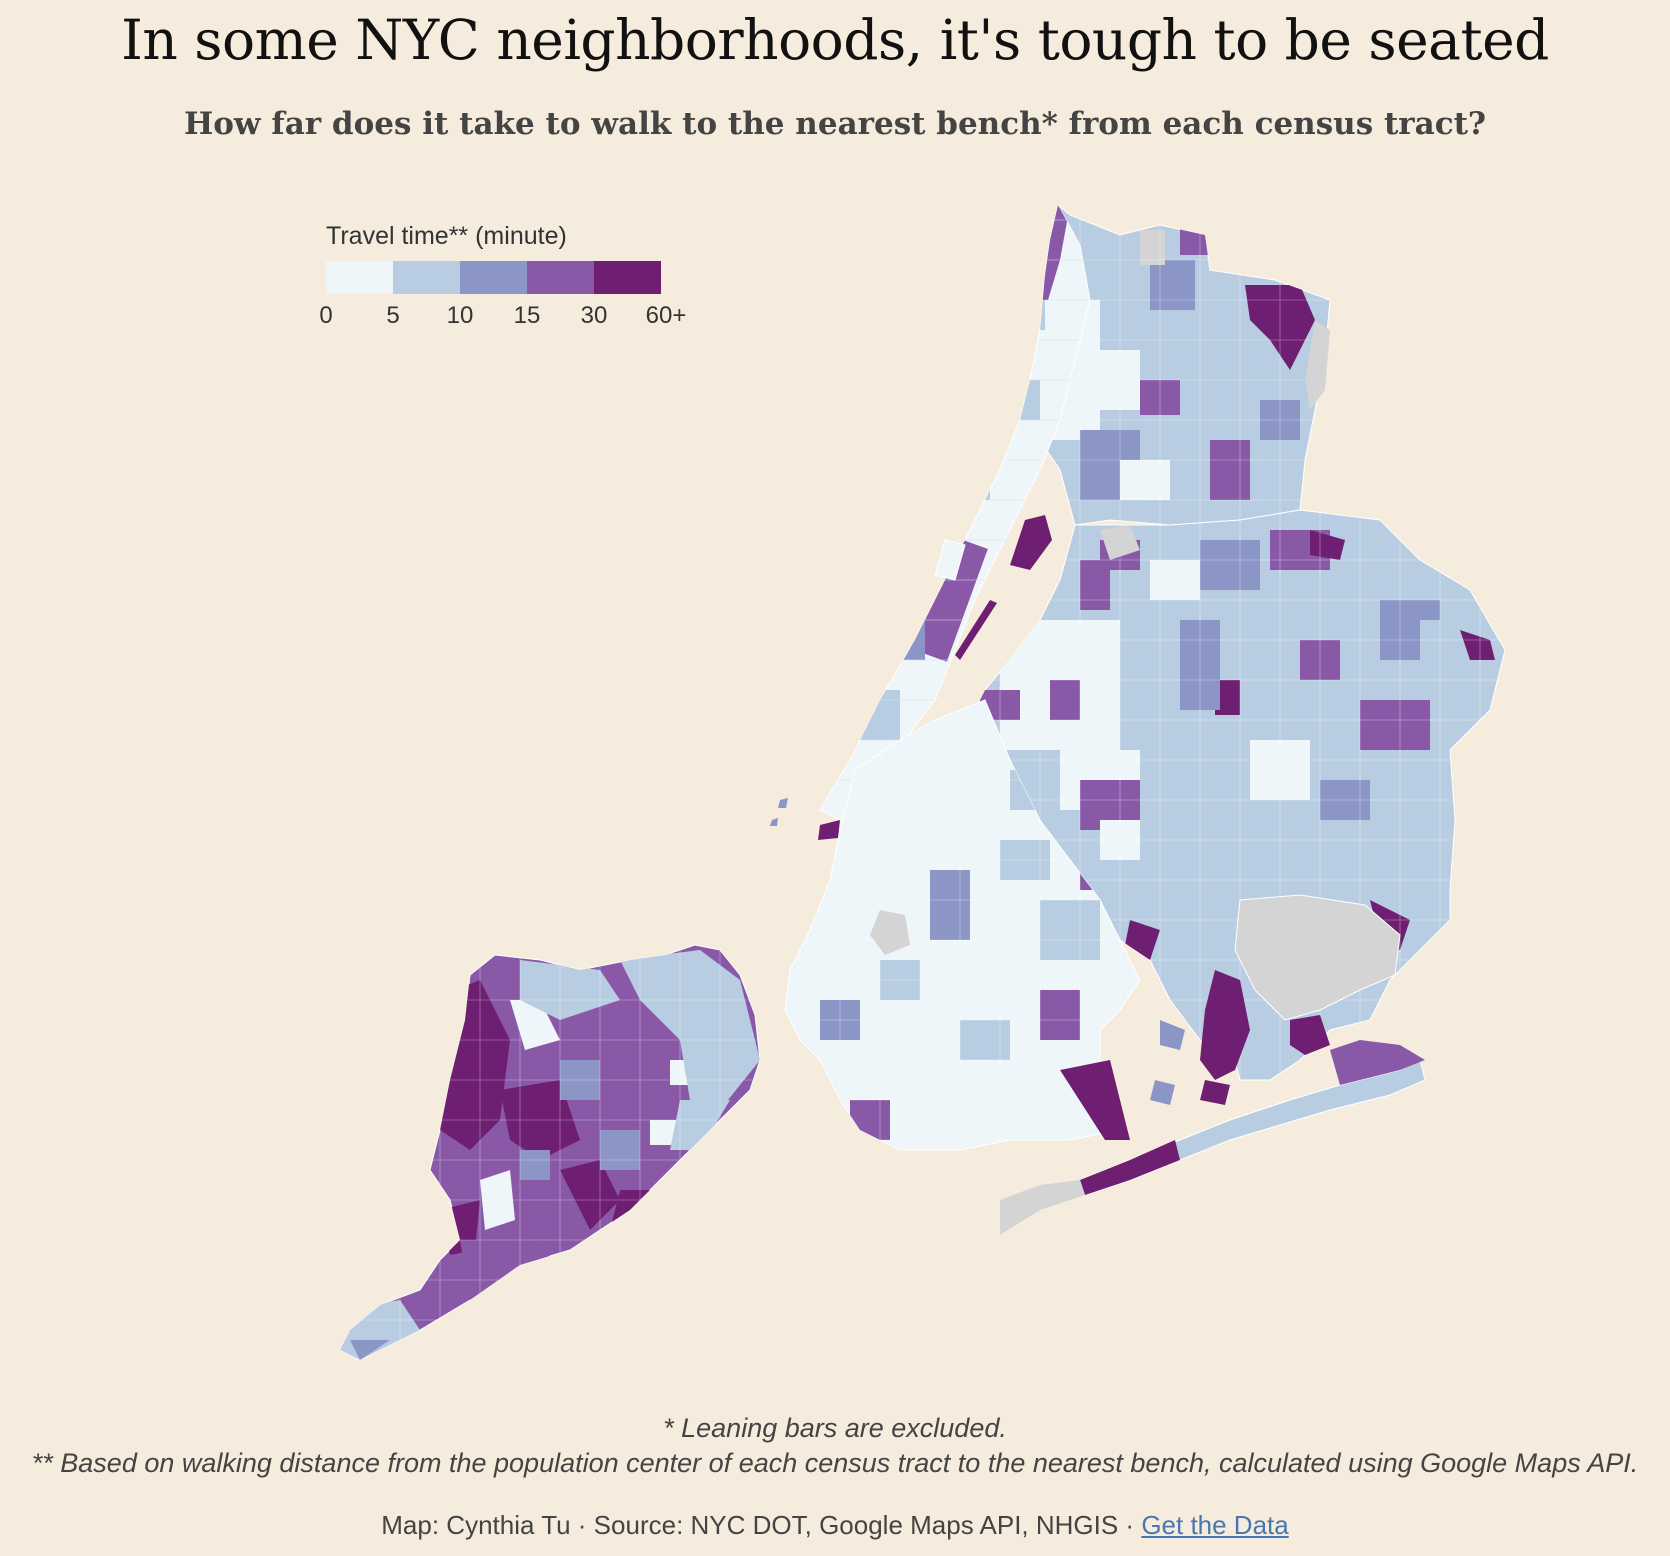 This screenshot has height=1556, width=1670. I want to click on jfk-airport, so click(1317, 957).